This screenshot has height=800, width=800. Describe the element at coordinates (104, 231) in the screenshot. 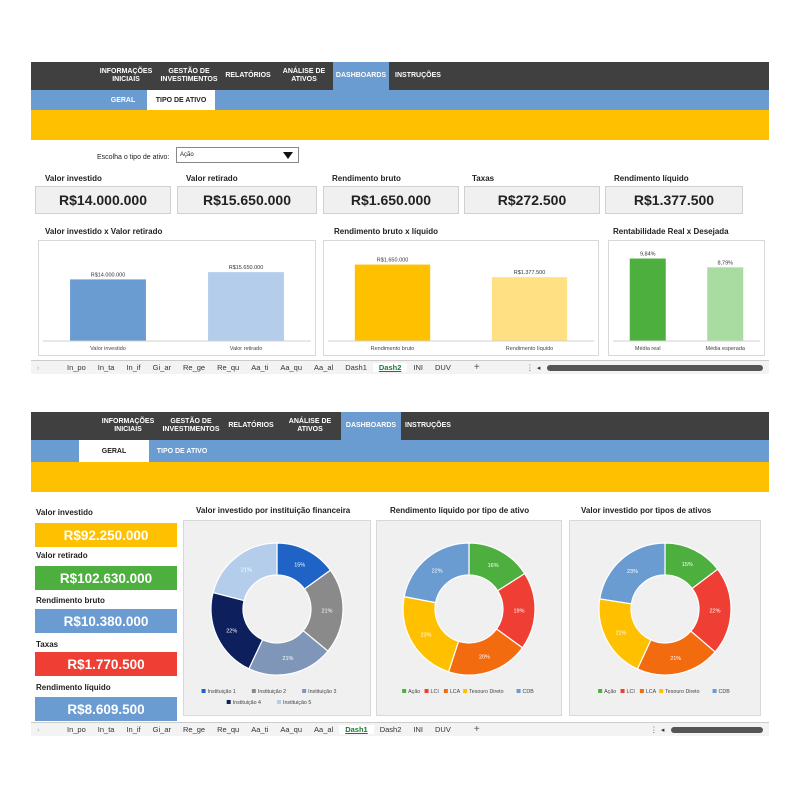

I see `chart-title-investido-retirado: Valor investido x Valor retirado` at that location.